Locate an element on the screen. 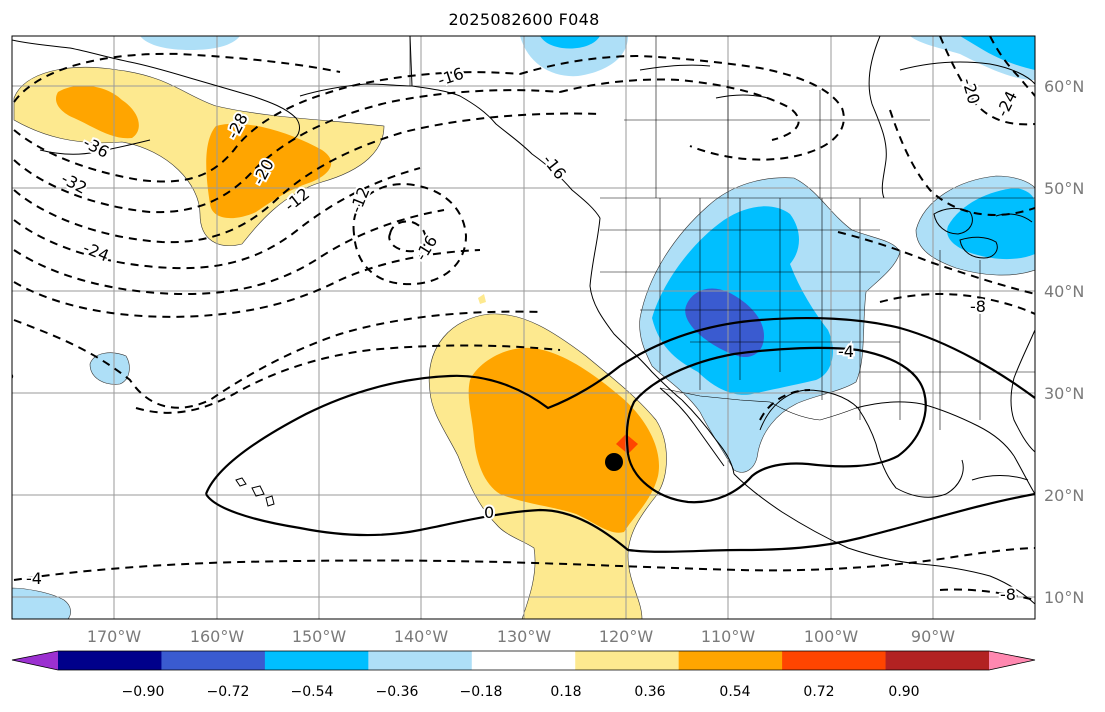 This screenshot has width=1105, height=712. lon-label-130w: 130°W is located at coordinates (524, 636).